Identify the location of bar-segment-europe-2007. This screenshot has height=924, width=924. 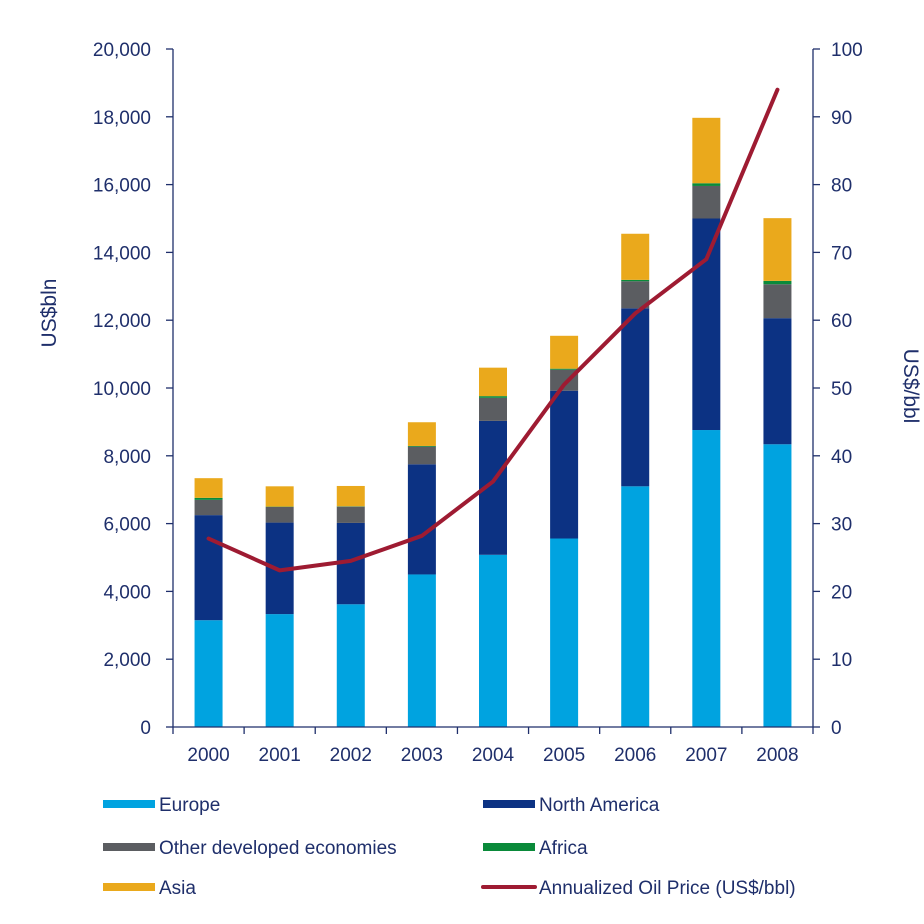
(706, 578).